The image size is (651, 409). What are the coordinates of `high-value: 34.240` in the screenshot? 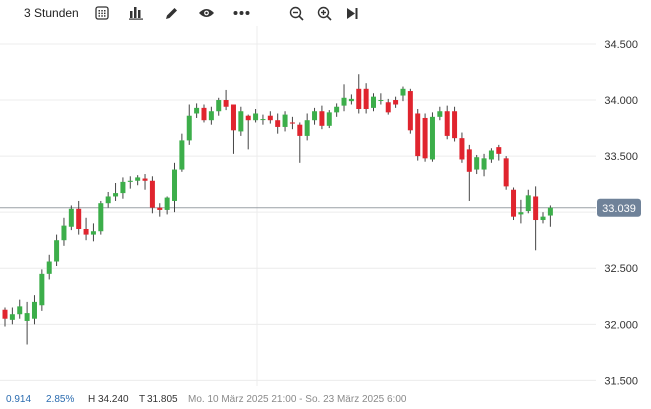 It's located at (113, 399).